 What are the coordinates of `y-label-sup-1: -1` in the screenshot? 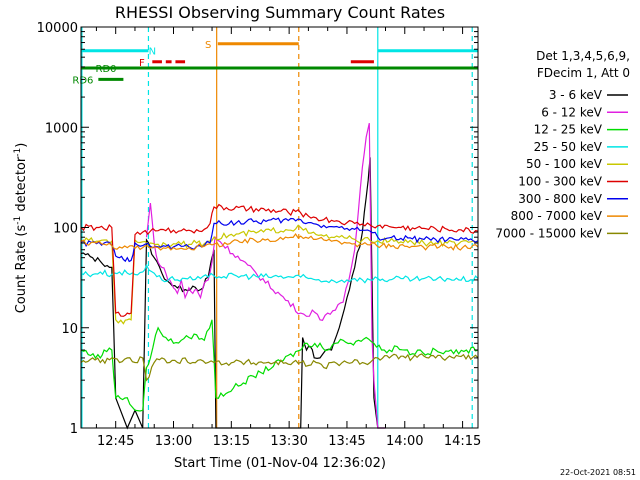 It's located at (18, 220).